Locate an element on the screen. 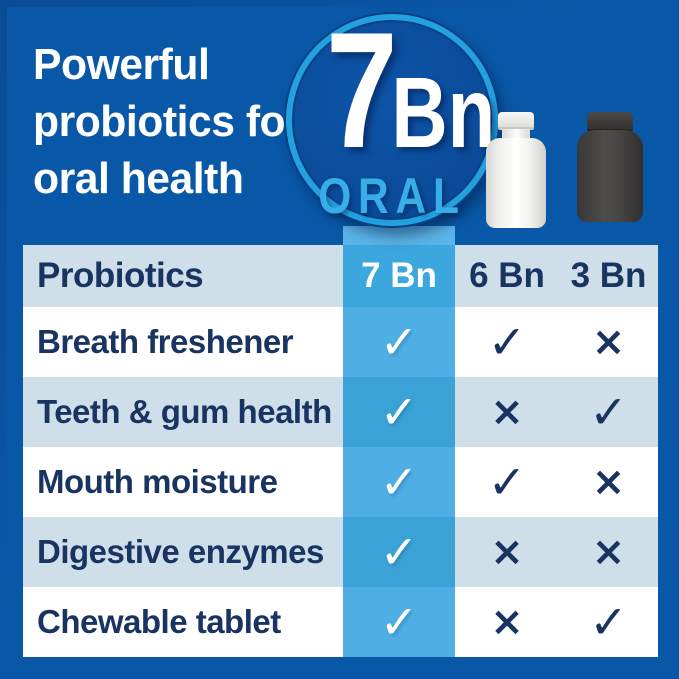 The image size is (679, 679). page-title: Powerful probiotics for oral health is located at coordinates (167, 121).